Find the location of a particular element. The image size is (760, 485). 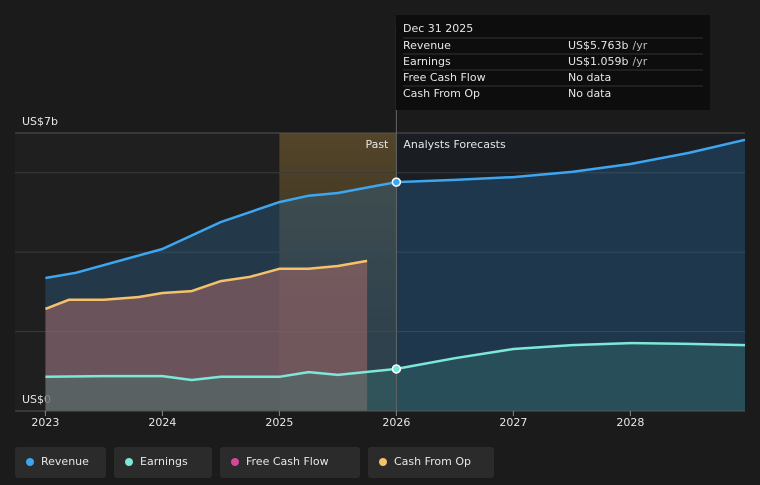

x-tick-label: 2027 is located at coordinates (513, 422).